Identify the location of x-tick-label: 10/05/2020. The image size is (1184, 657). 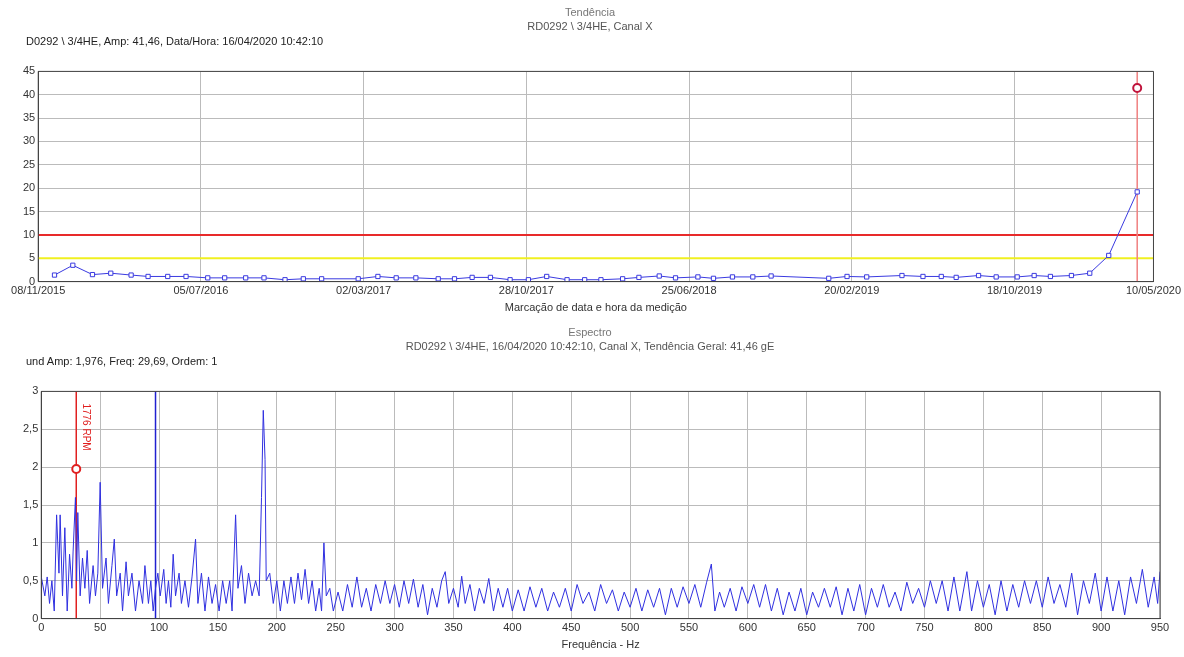
(1153, 290).